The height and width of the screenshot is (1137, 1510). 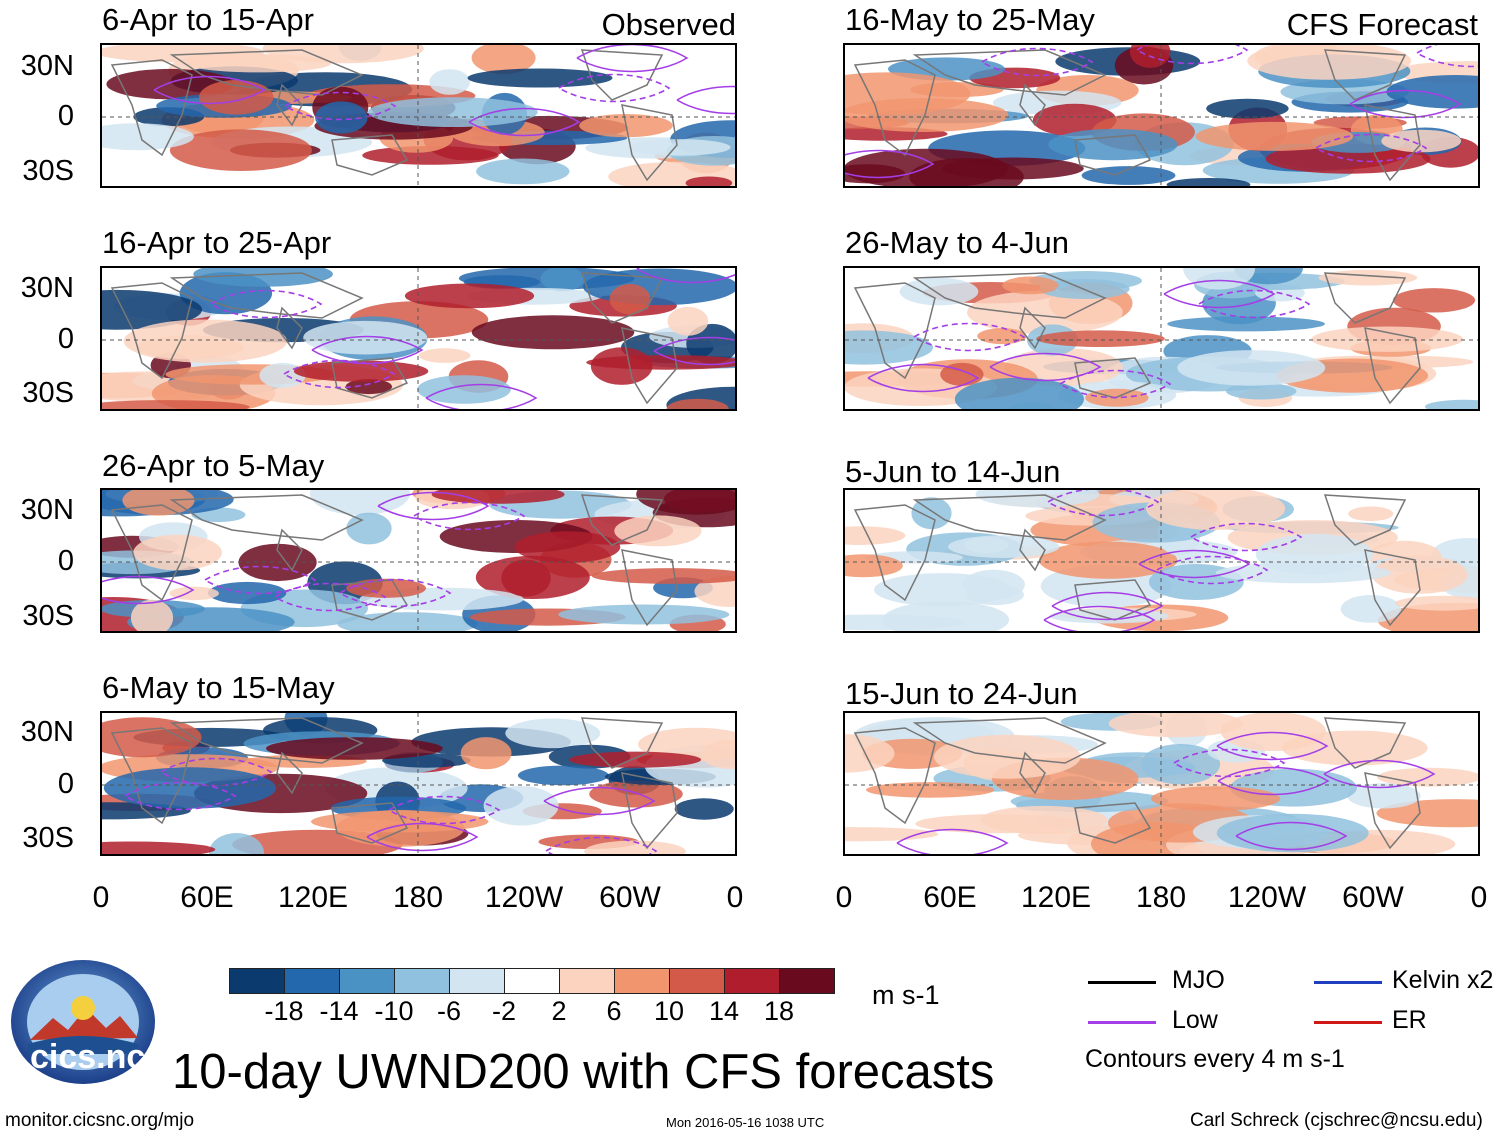 What do you see at coordinates (668, 24) in the screenshot?
I see `observed-label: Observed` at bounding box center [668, 24].